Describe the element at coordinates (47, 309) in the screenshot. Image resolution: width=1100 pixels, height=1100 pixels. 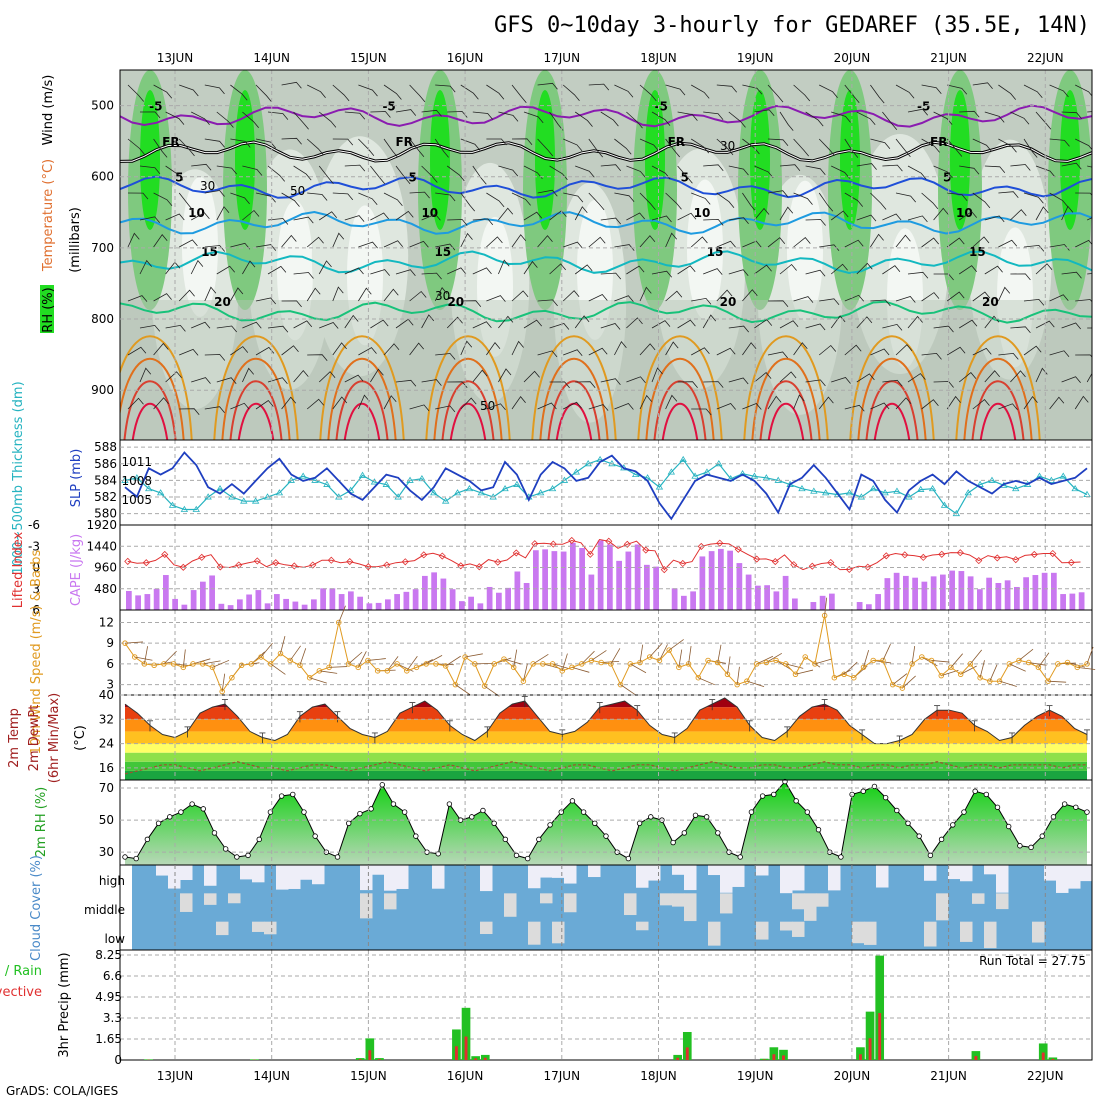
I see `rh-legend-swatch` at that location.